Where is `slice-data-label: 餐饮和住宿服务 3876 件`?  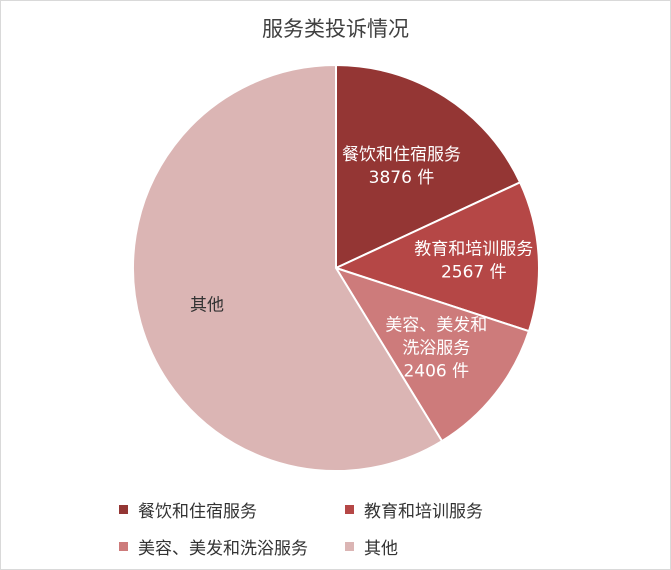
slice-data-label: 餐饮和住宿服务 3876 件 is located at coordinates (401, 166).